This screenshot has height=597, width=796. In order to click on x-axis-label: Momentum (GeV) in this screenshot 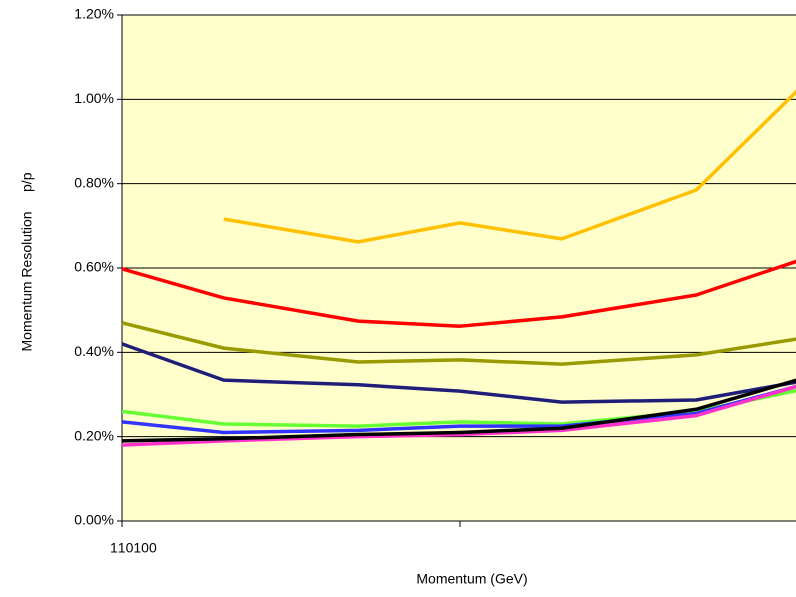, I will do `click(471, 579)`.